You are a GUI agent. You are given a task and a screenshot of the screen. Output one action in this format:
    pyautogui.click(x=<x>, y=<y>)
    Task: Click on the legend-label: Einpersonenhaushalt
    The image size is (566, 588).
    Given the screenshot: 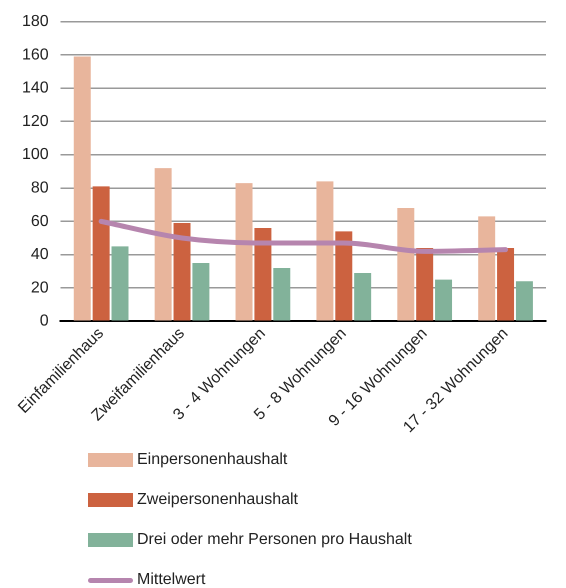 What is the action you would take?
    pyautogui.click(x=212, y=460)
    